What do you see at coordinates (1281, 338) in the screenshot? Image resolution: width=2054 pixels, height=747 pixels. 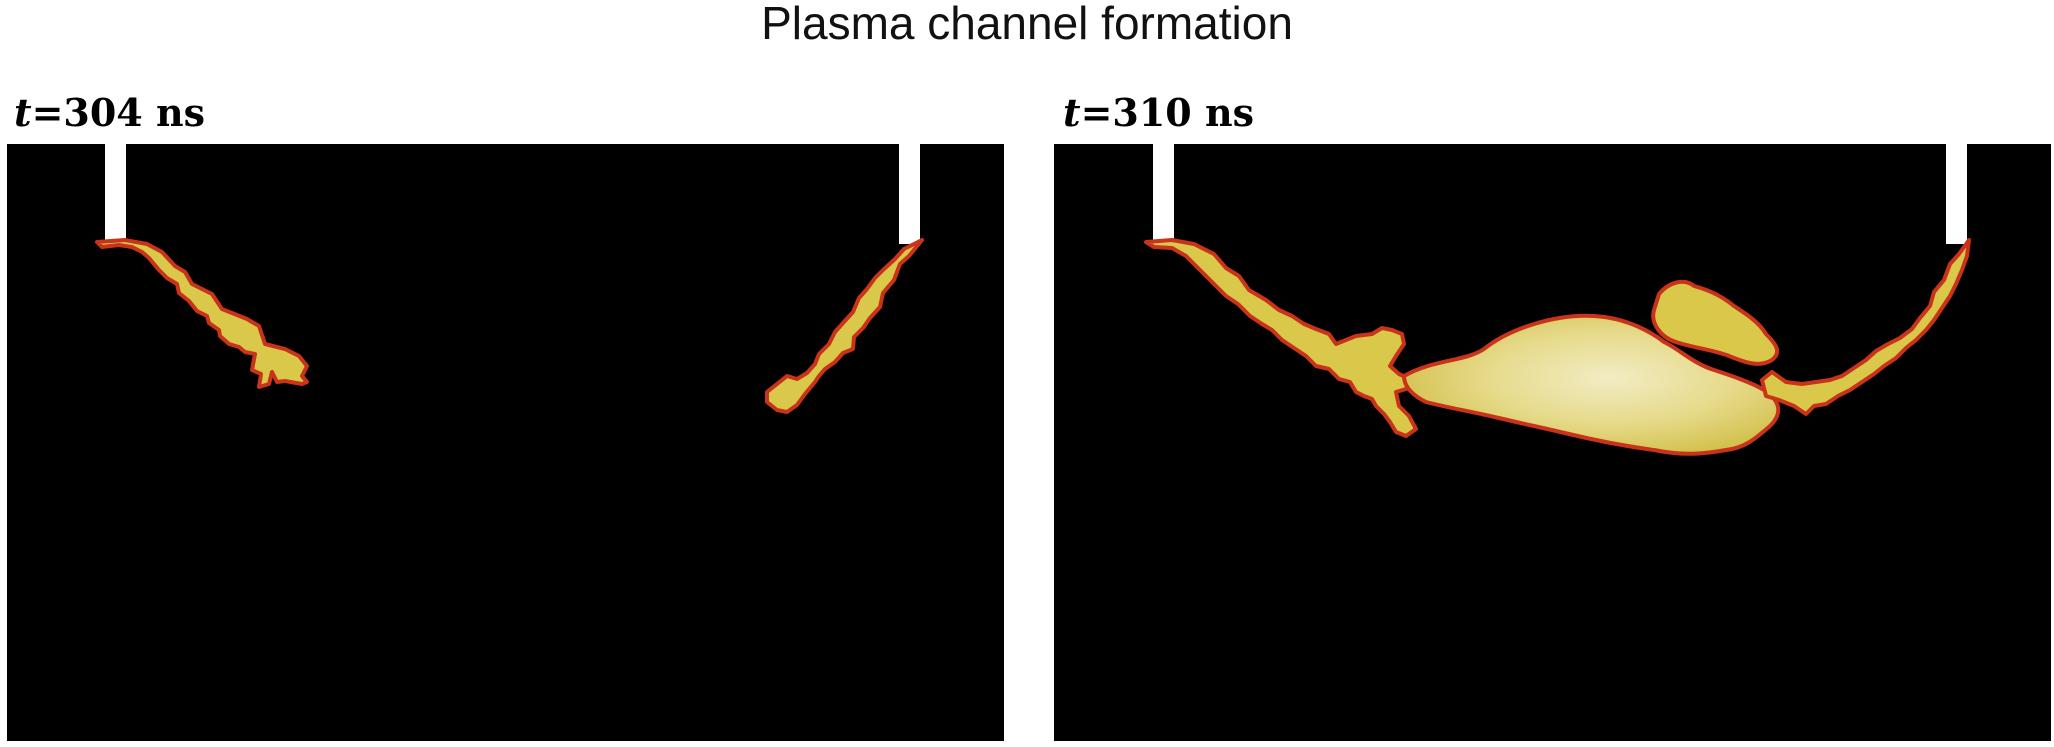 I see `streamer-left-branch` at bounding box center [1281, 338].